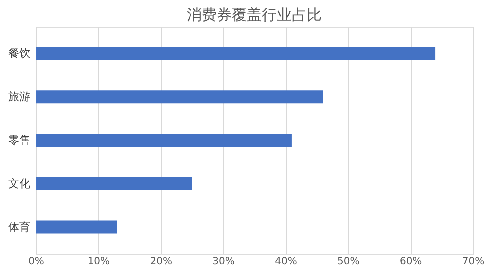  I want to click on x-tick-label: 30%, so click(223, 262).